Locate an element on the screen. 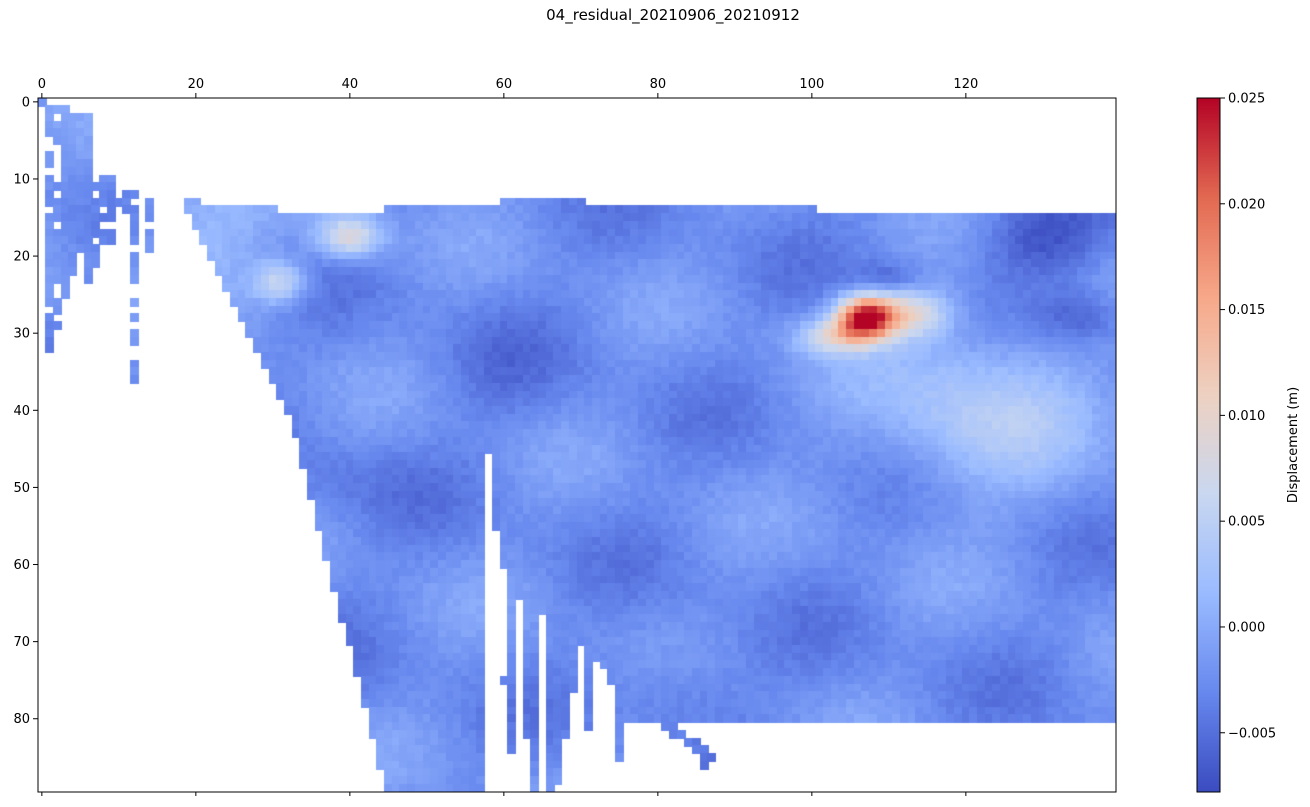 The image size is (1310, 807). colorbar-label: Displacement (m) is located at coordinates (1293, 445).